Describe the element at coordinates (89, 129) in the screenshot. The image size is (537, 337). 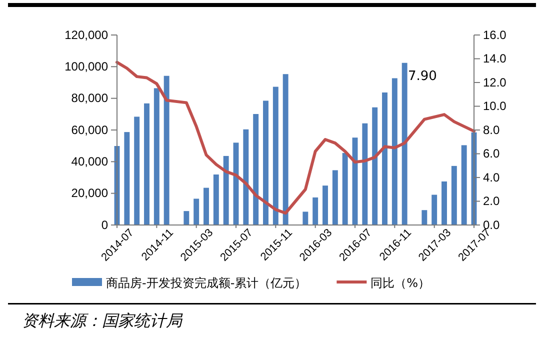
I see `y-tick-label: 60,000` at that location.